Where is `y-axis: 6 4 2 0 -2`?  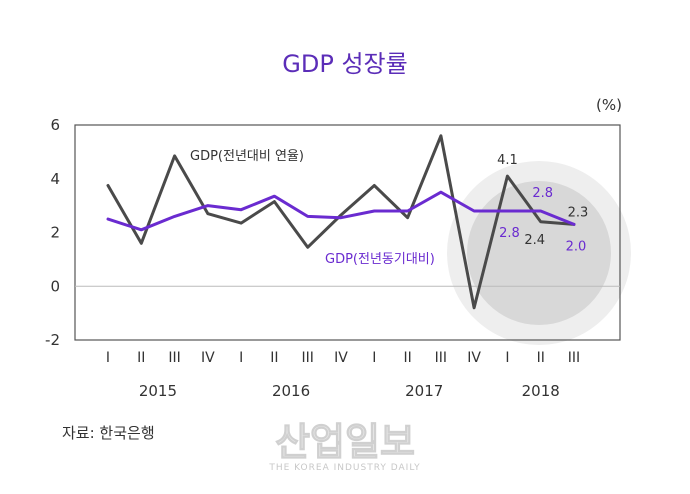 y-axis: 6 4 2 0 -2 is located at coordinates (52, 232).